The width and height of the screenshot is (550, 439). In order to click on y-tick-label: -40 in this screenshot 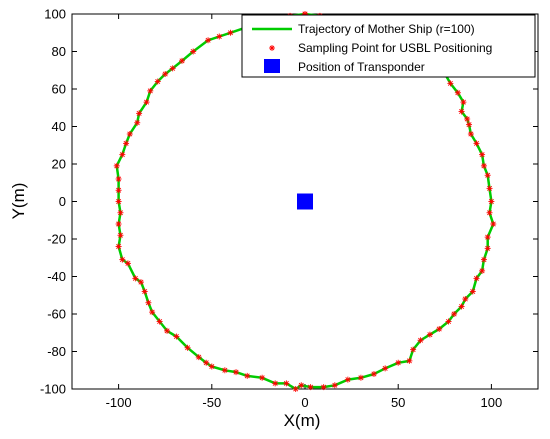, I will do `click(56, 276)`.